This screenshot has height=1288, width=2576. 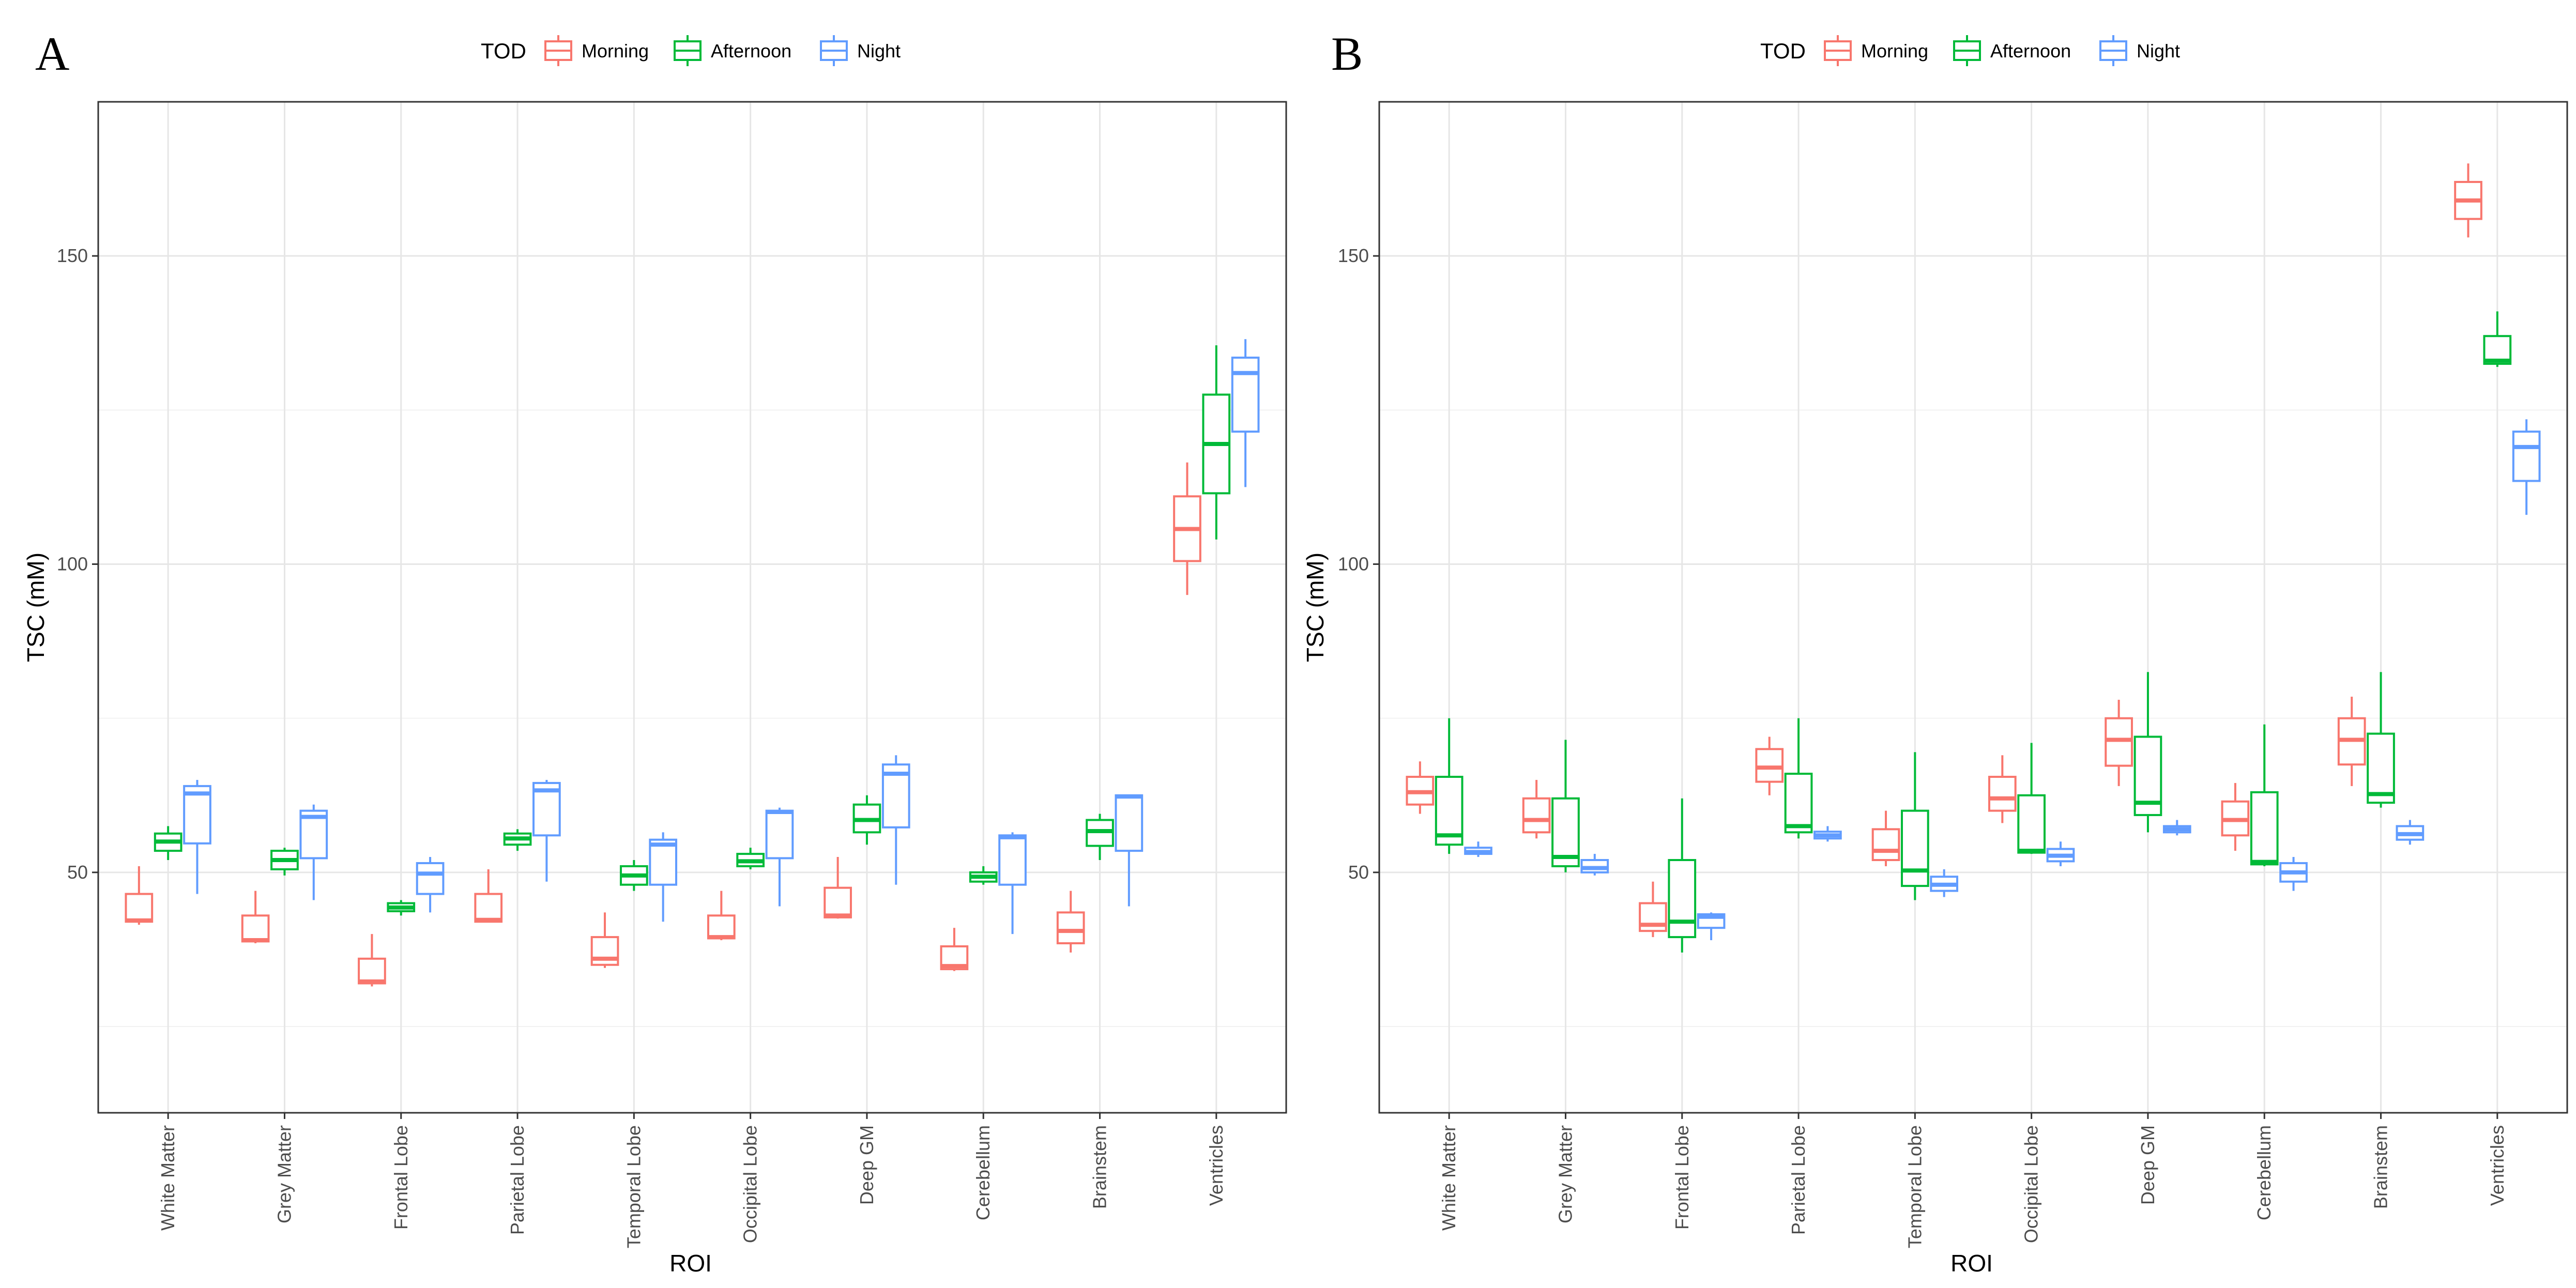 What do you see at coordinates (1347, 54) in the screenshot?
I see `panel-label: B` at bounding box center [1347, 54].